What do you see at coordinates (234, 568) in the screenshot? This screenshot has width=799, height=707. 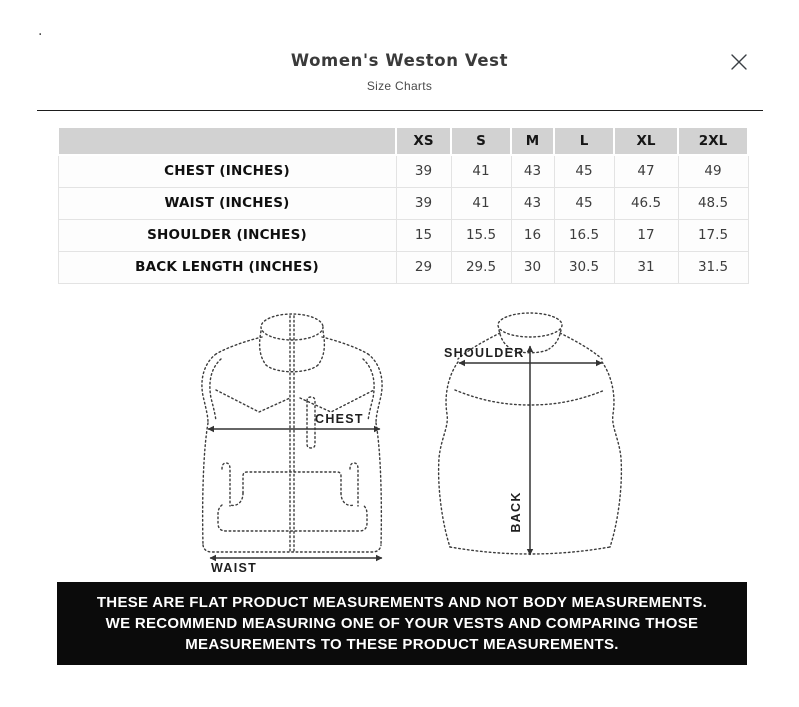 I see `waist-measure-label: WAIST` at bounding box center [234, 568].